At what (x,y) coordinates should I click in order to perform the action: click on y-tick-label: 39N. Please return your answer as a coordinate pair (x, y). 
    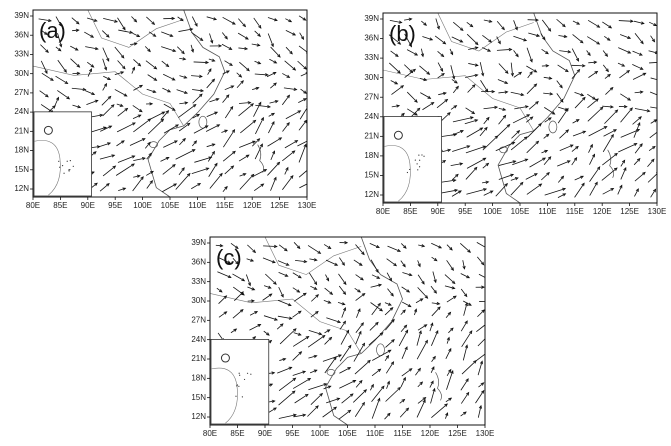
    Looking at the image, I should click on (371, 18).